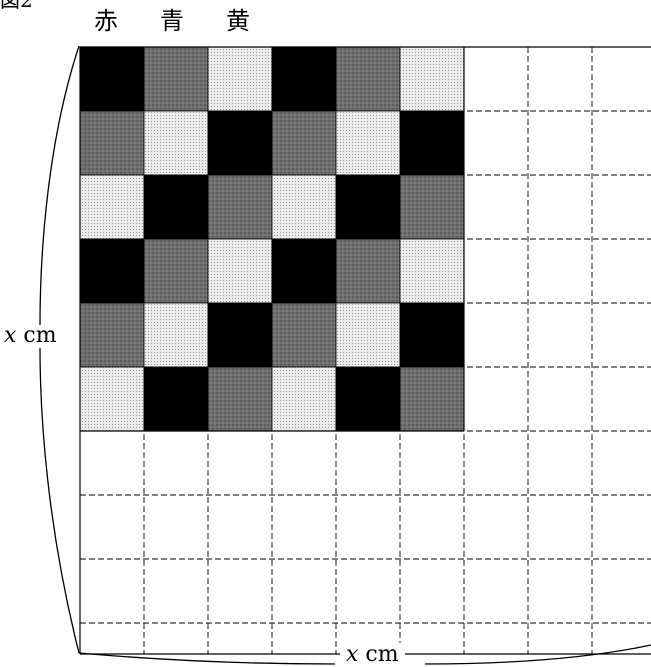  I want to click on figure-label: 図2, so click(16, 6).